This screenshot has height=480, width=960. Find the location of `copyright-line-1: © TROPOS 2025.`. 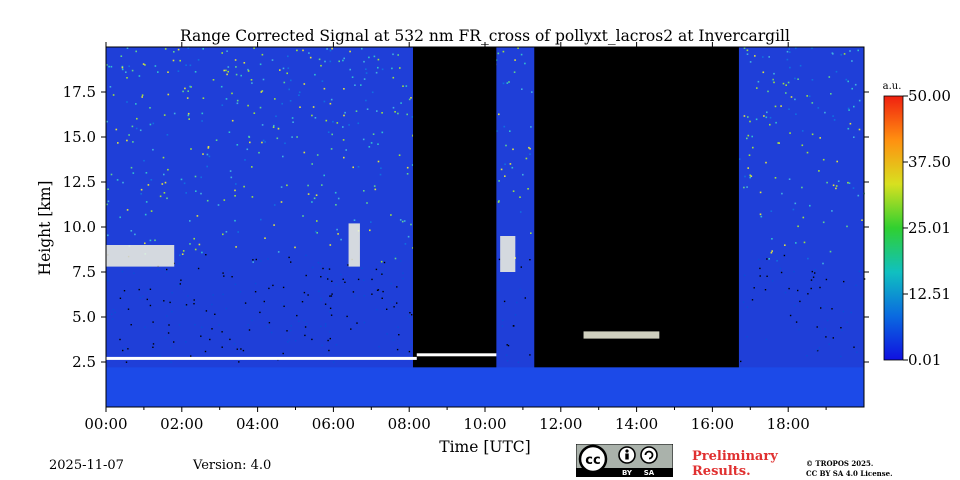

copyright-line-1: © TROPOS 2025. is located at coordinates (840, 463).